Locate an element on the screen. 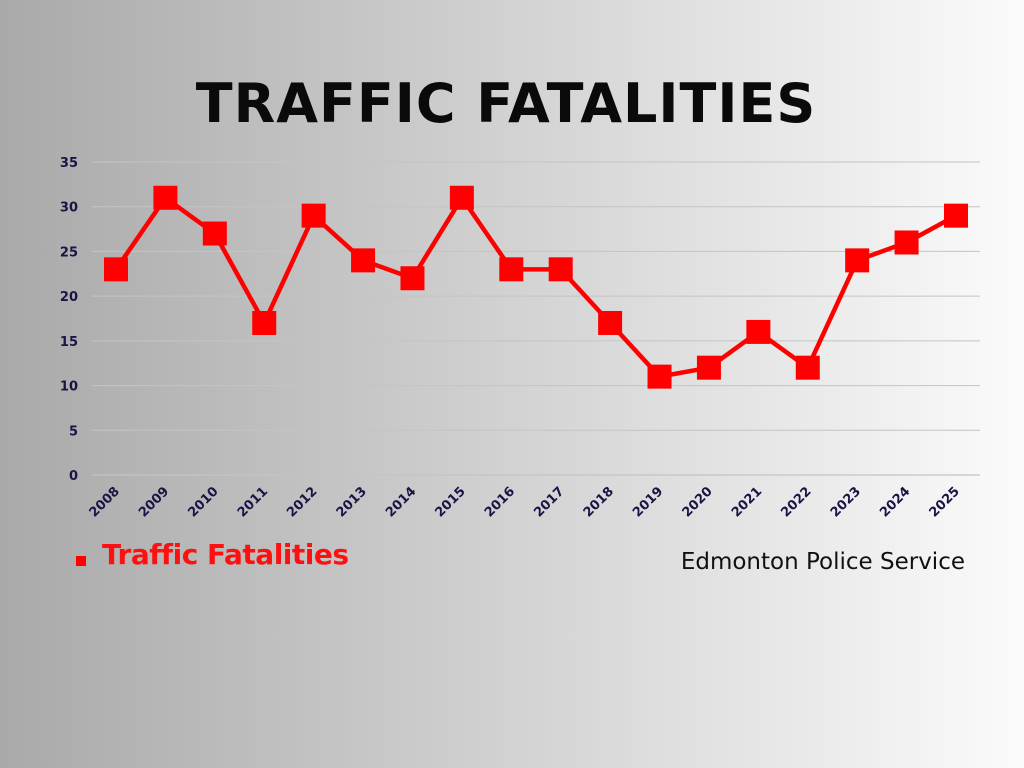 The width and height of the screenshot is (1024, 768). y-tick-label: 5 is located at coordinates (73, 431).